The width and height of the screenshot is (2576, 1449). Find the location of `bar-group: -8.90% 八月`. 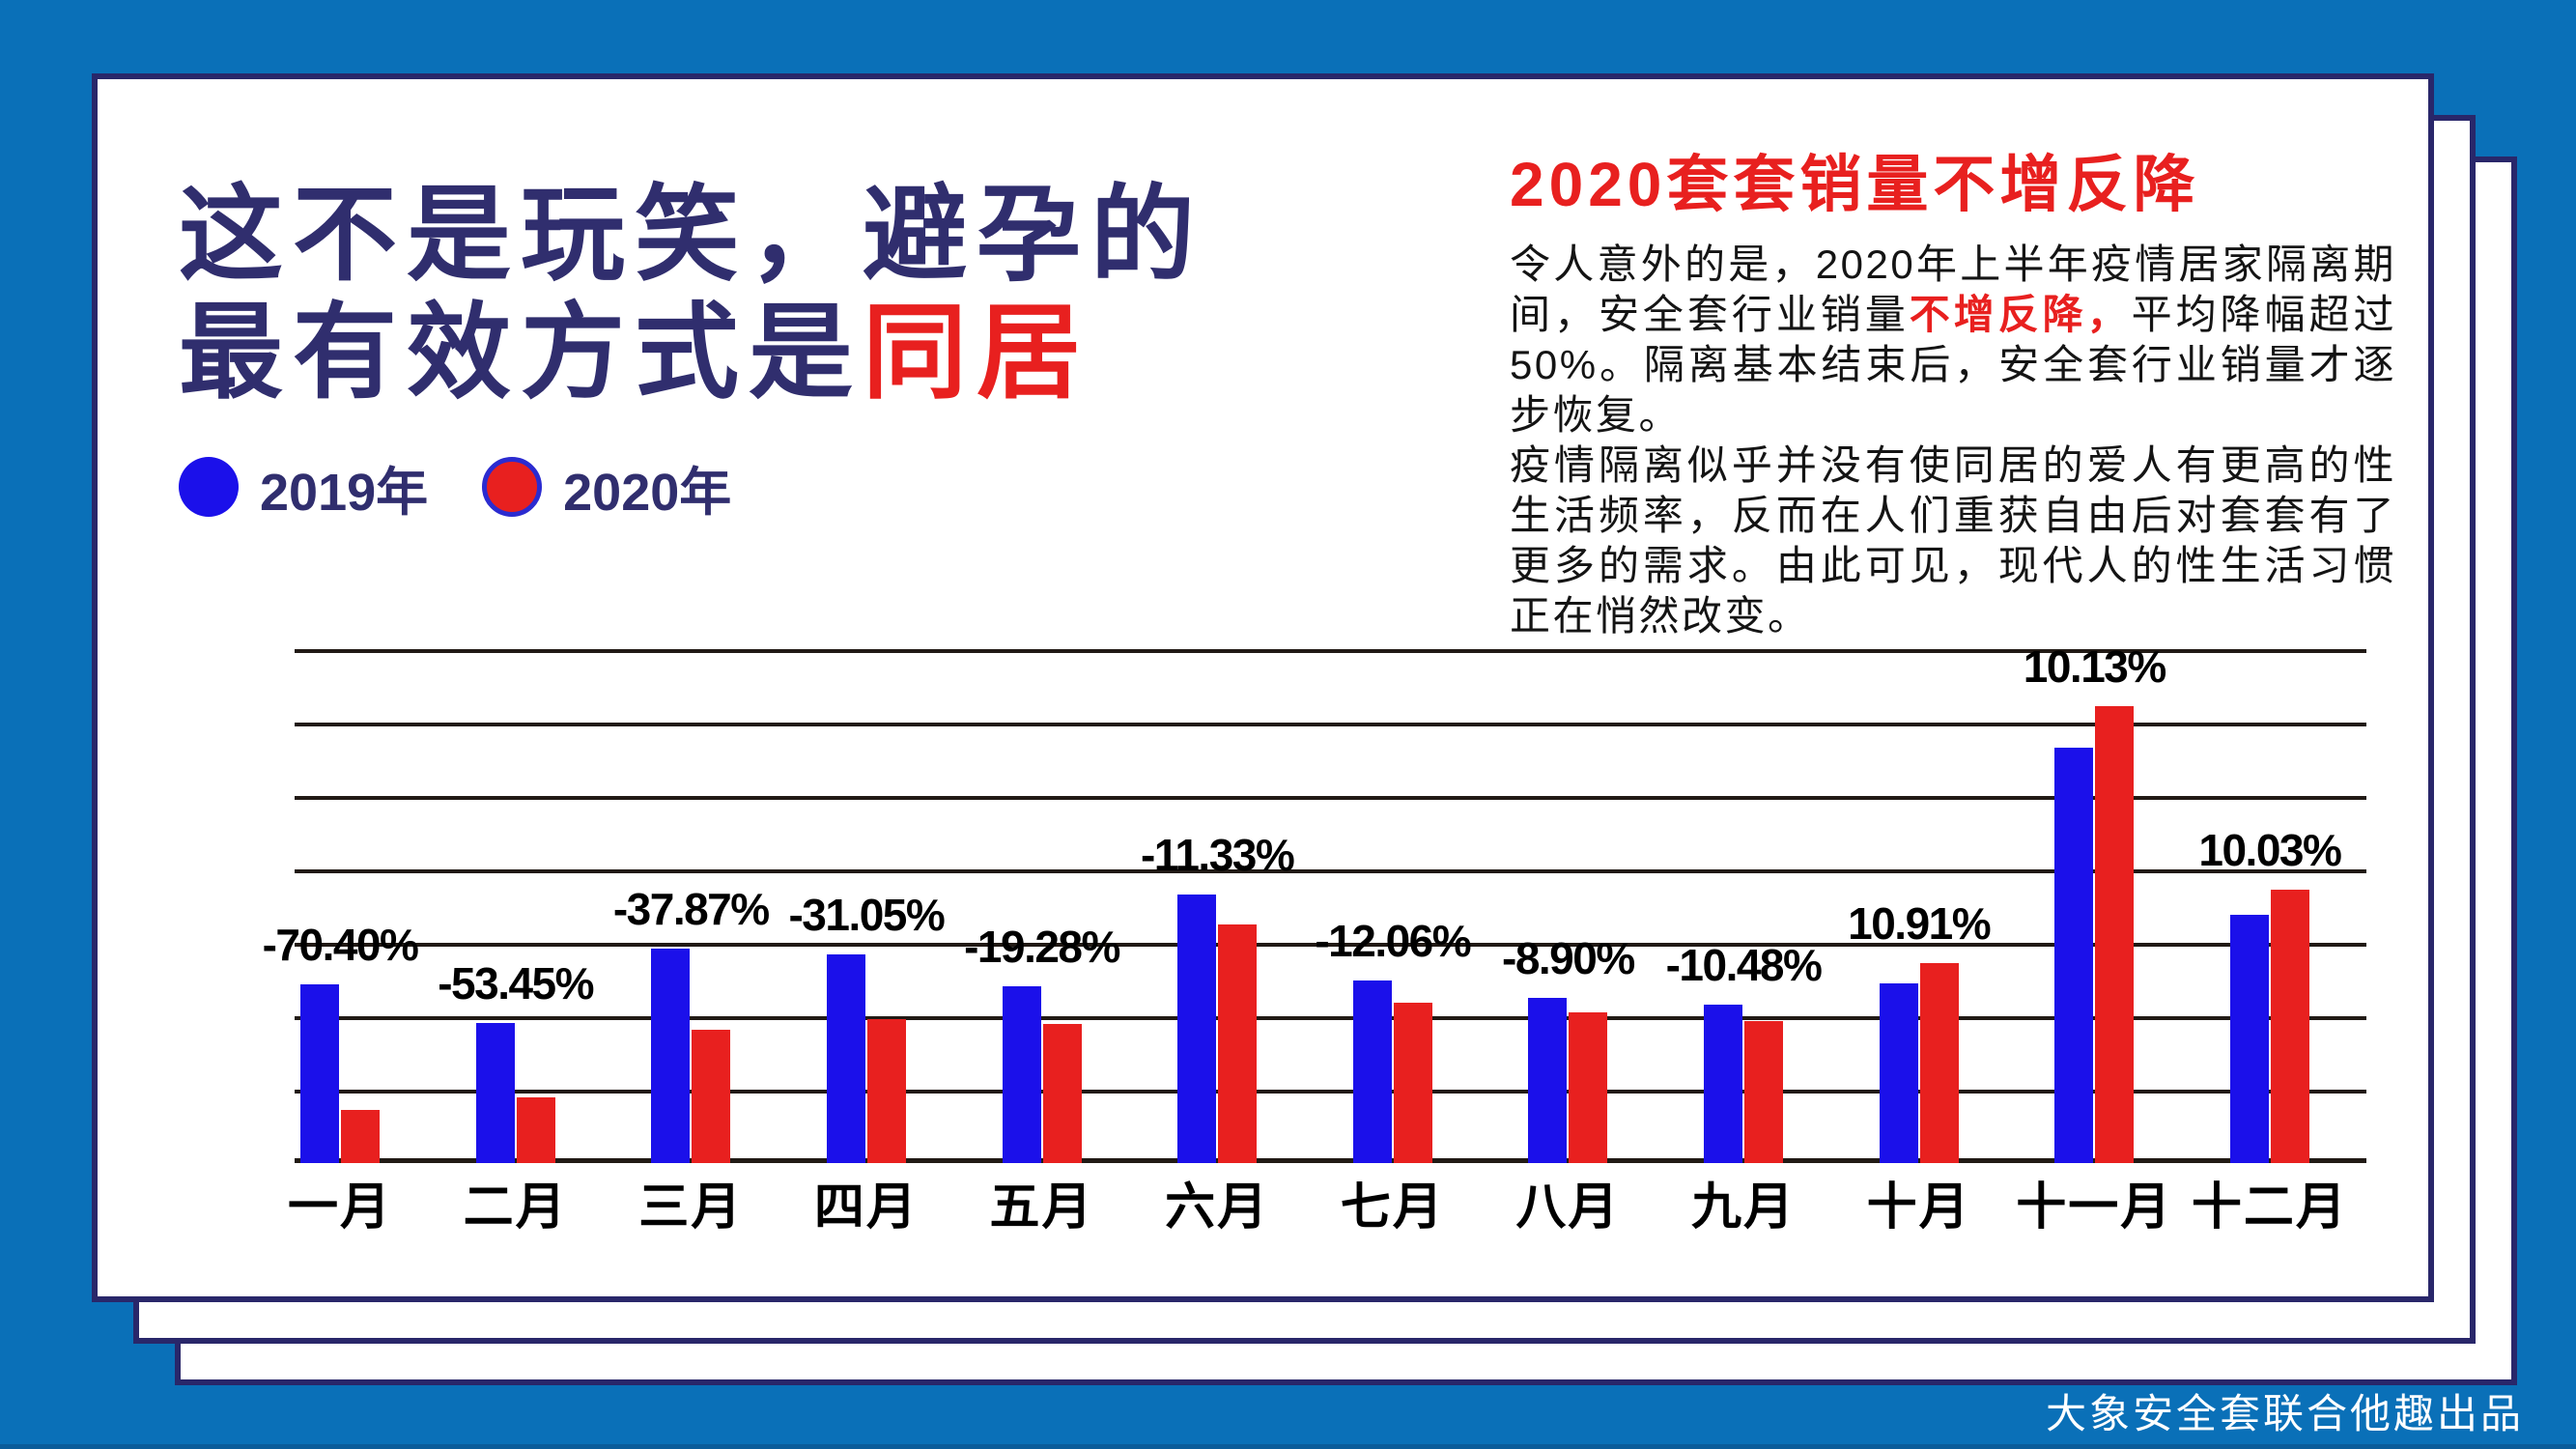

bar-group: -8.90% 八月 is located at coordinates (1568, 942).